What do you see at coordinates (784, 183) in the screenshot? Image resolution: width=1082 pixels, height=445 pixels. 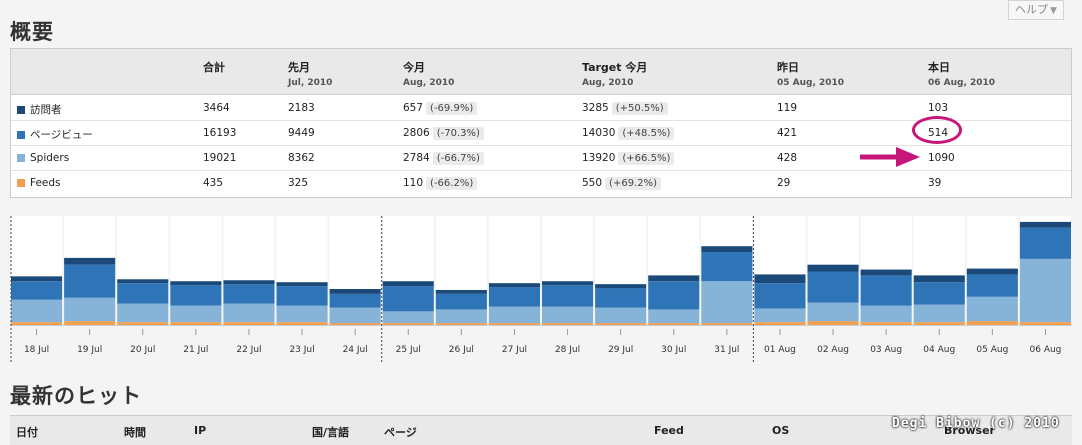 I see `summary-cell-yesterday: 29` at bounding box center [784, 183].